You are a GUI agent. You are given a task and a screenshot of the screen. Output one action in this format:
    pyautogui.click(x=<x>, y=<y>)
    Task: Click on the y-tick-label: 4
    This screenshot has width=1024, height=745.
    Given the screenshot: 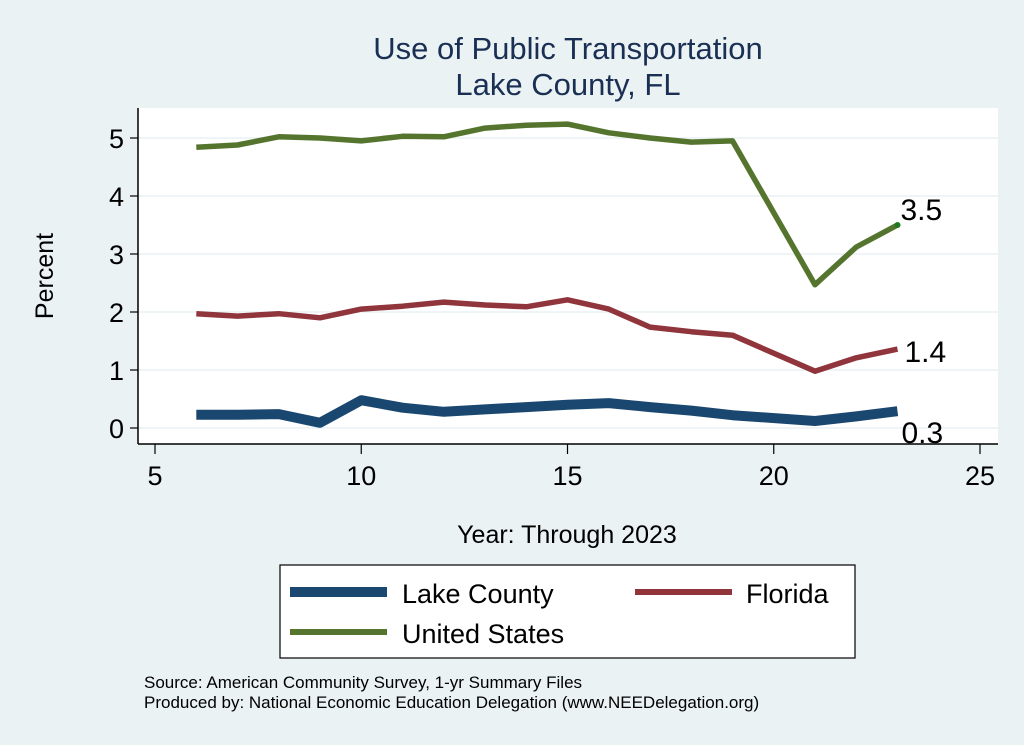 What is the action you would take?
    pyautogui.click(x=116, y=197)
    